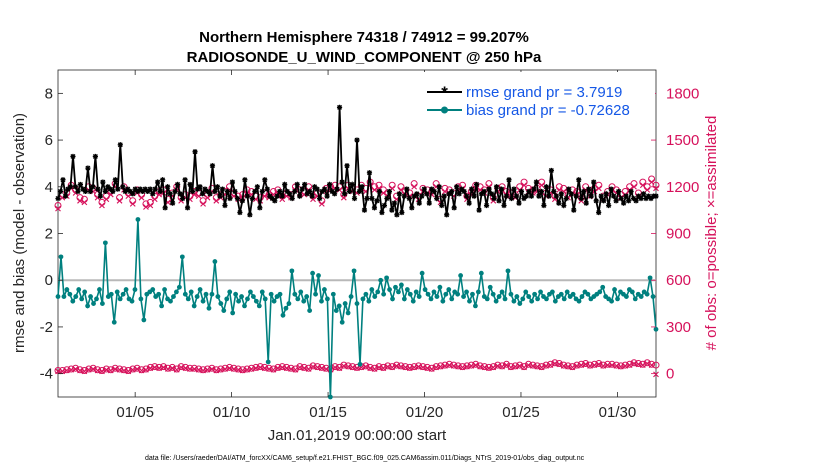 The image size is (830, 470). Describe the element at coordinates (682, 187) in the screenshot. I see `right-tick-label: 1200` at that location.